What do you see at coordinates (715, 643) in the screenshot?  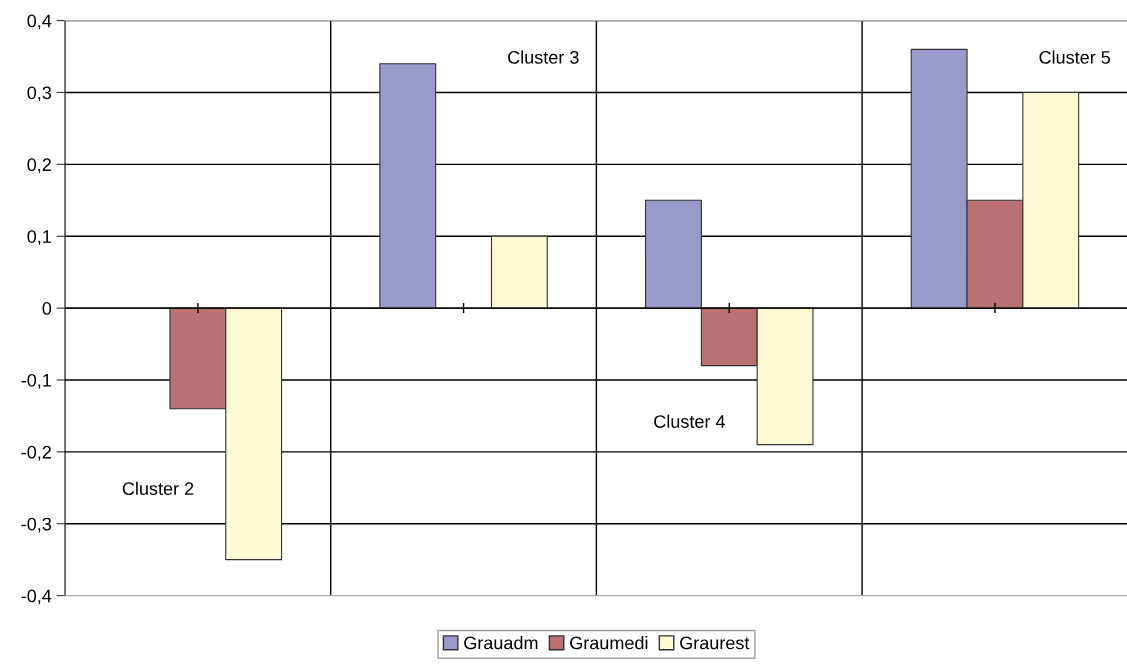 I see `legend-label: Graurest` at bounding box center [715, 643].